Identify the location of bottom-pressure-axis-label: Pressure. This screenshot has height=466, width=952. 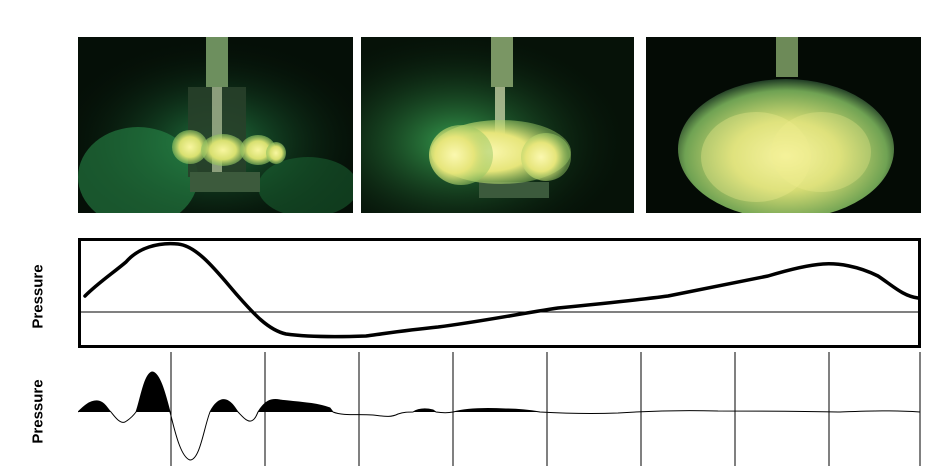
(38, 411).